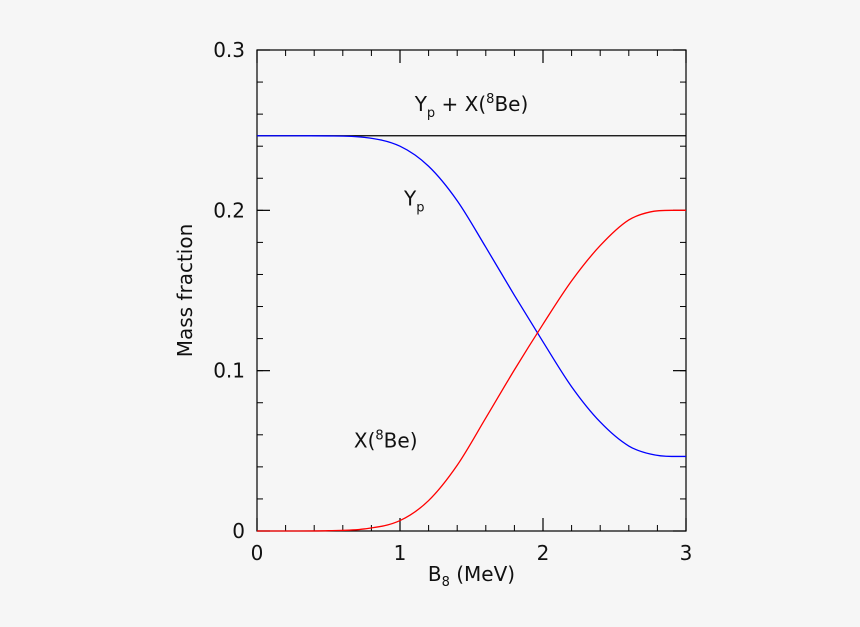 The image size is (860, 627). What do you see at coordinates (460, 104) in the screenshot?
I see `series-label-part: + X(` at bounding box center [460, 104].